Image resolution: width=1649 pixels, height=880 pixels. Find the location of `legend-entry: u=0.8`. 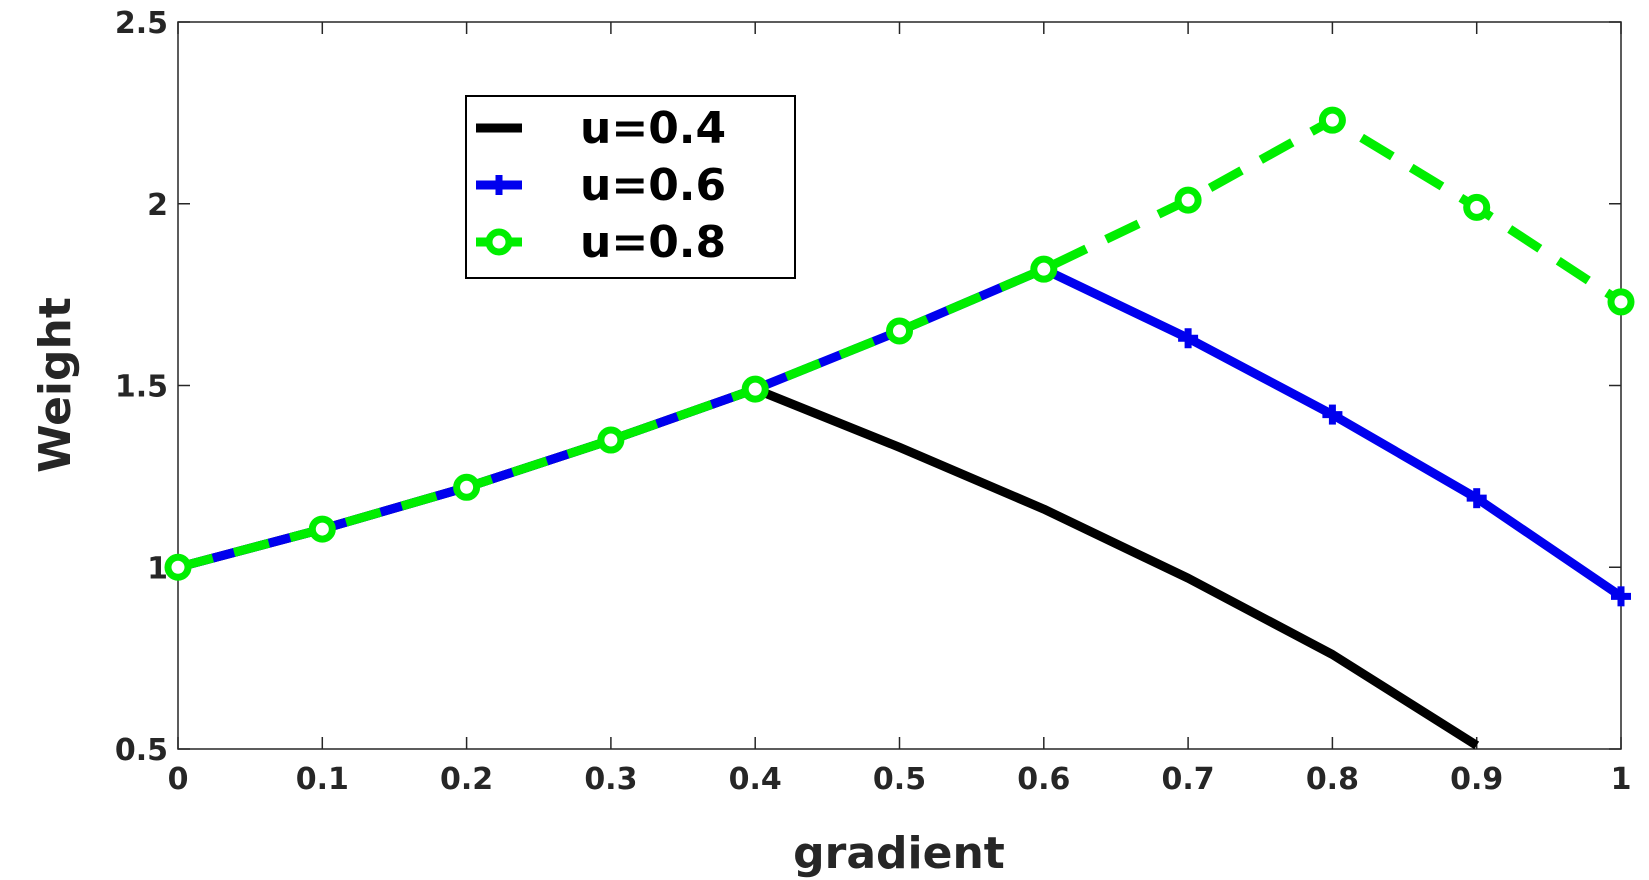

legend-entry: u=0.8 is located at coordinates (601, 242).